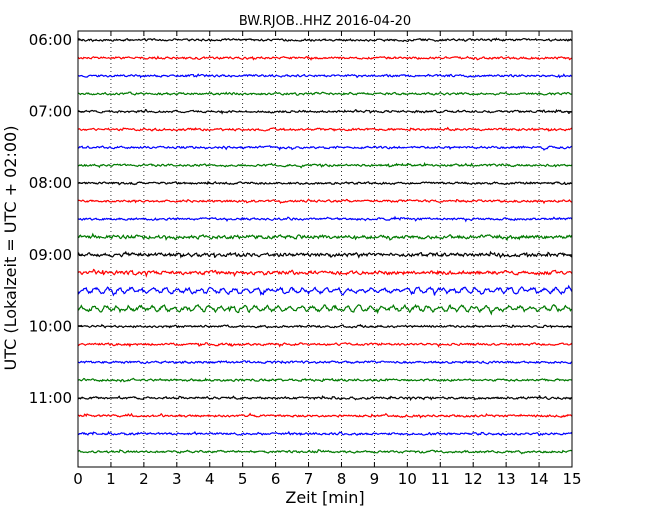 The image size is (650, 520). What do you see at coordinates (78, 479) in the screenshot?
I see `x-tick-label: 0` at bounding box center [78, 479].